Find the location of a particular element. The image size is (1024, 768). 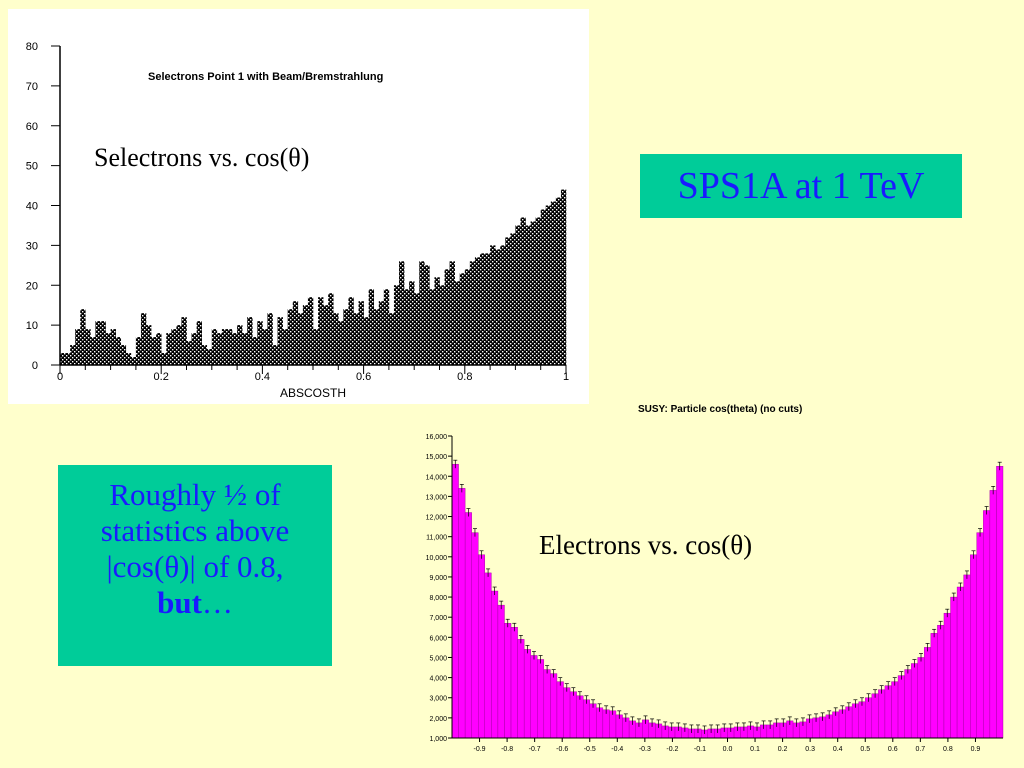

selectron-y-tick-label: 40 is located at coordinates (32, 207).